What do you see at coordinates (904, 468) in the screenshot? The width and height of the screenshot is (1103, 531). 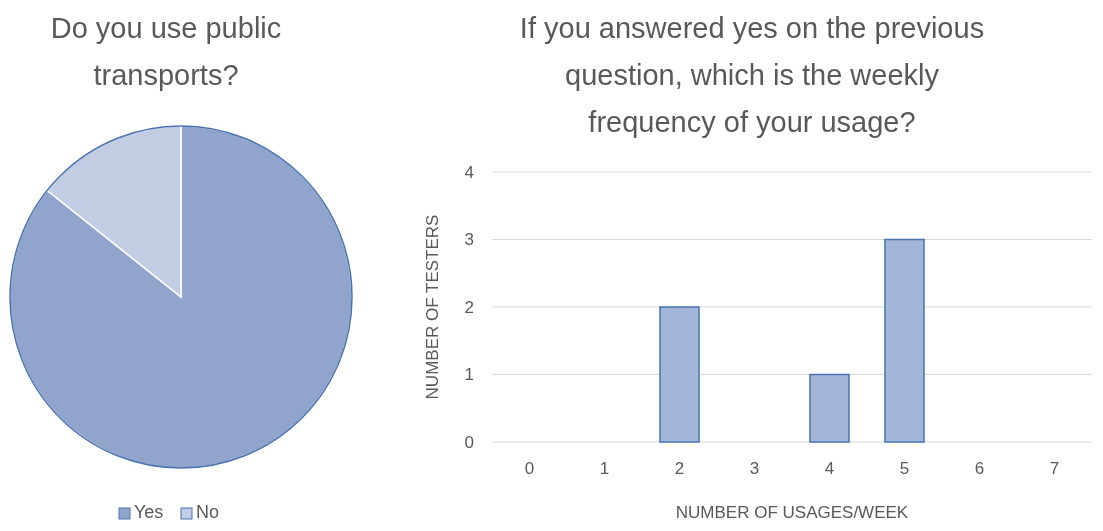 I see `x-tick-label: 5` at bounding box center [904, 468].